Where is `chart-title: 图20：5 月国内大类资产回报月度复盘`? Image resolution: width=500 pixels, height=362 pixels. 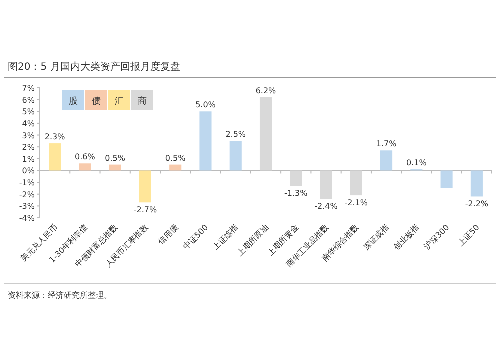
chart-title: 图20：5 月国内大类资产回报月度复盘 is located at coordinates (94, 67).